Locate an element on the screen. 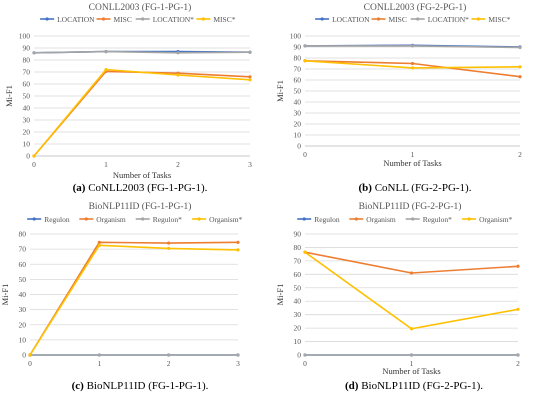  series-line-organism-star is located at coordinates (134, 300).